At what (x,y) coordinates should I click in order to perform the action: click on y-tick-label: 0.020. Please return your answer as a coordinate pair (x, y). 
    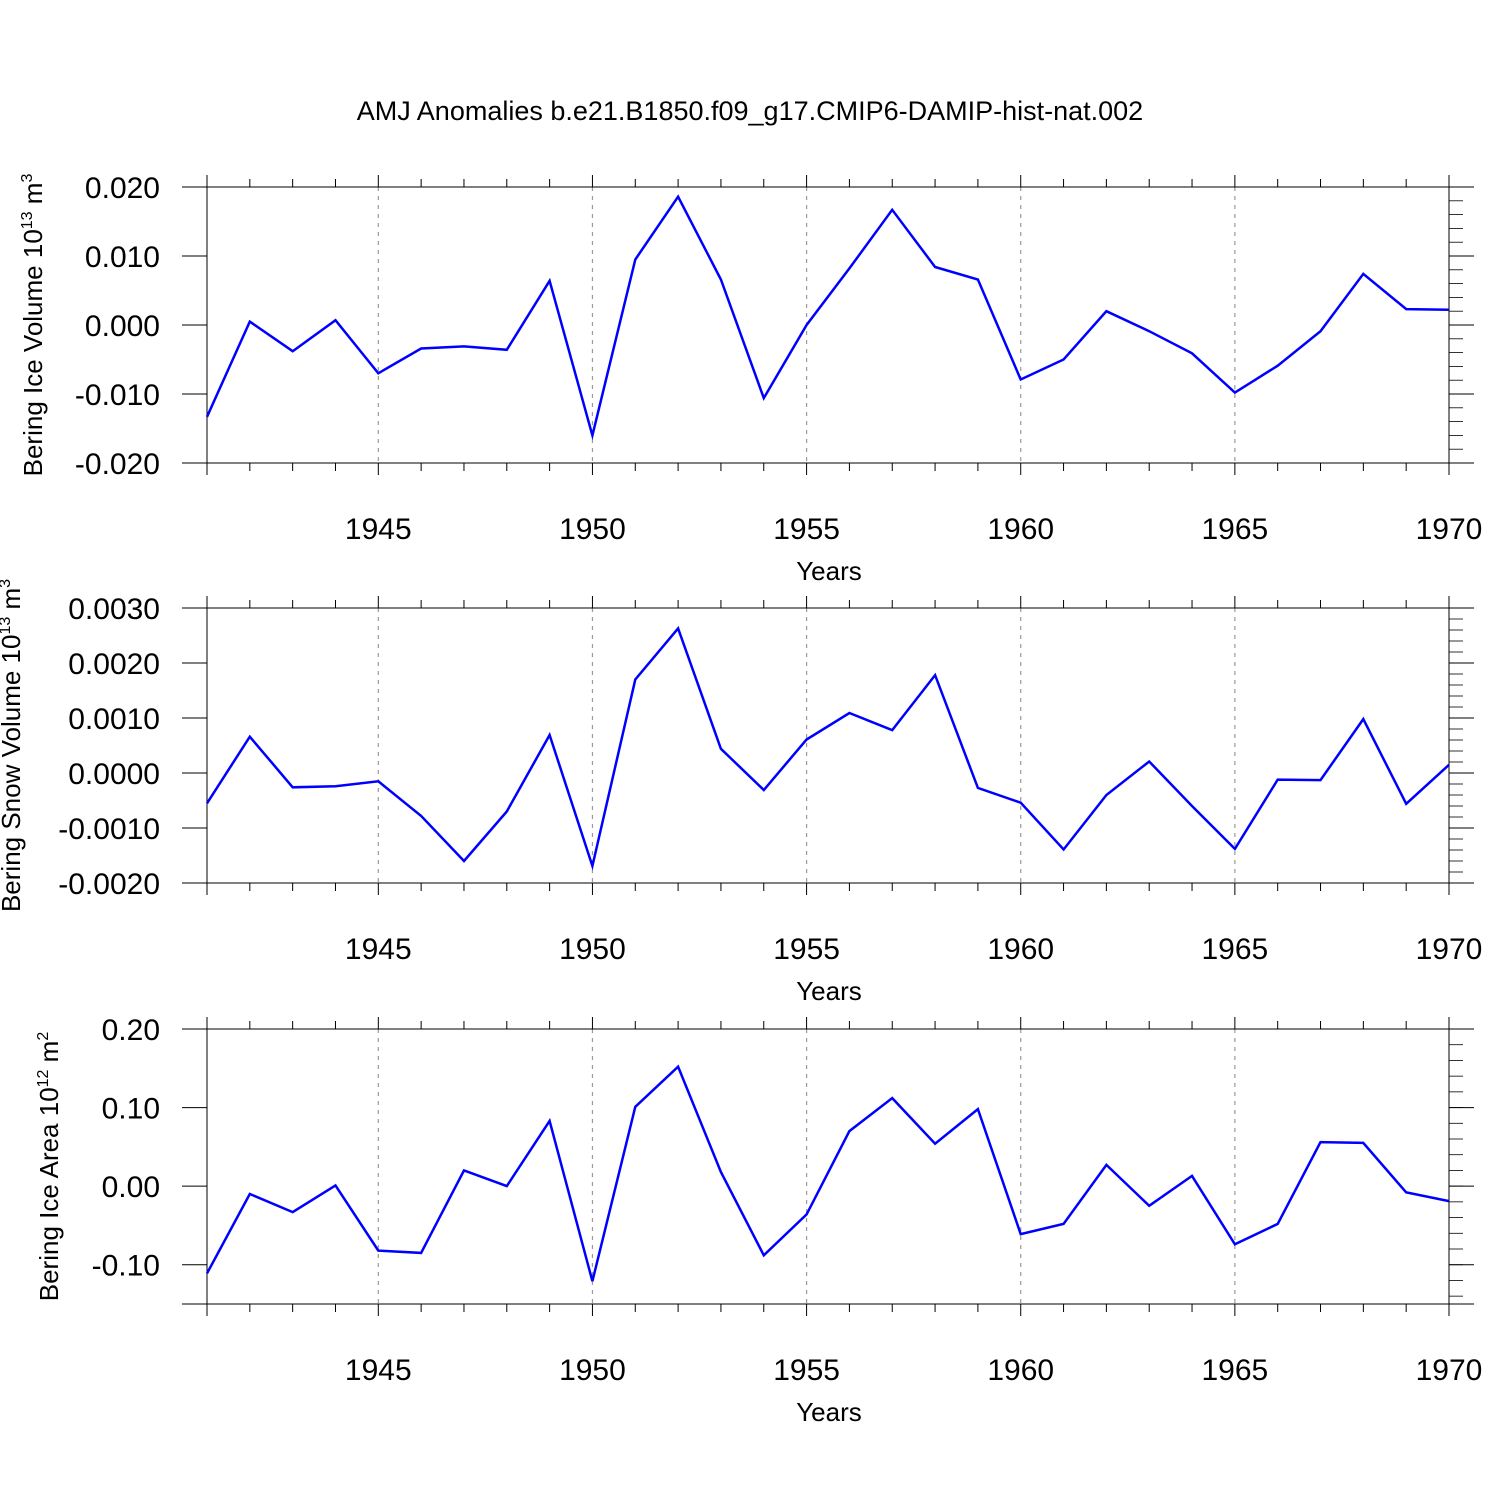
    Looking at the image, I should click on (122, 188).